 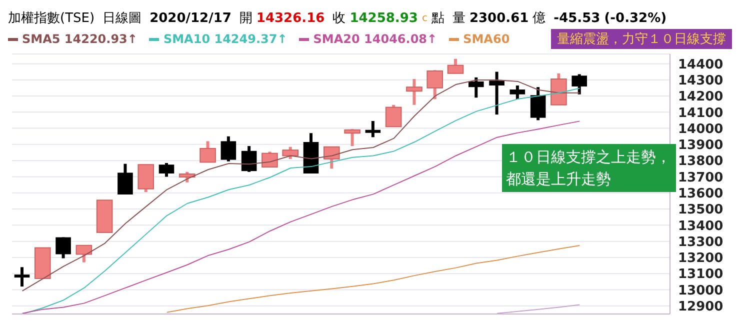 I want to click on y-tick-label: 14400, so click(x=701, y=64).